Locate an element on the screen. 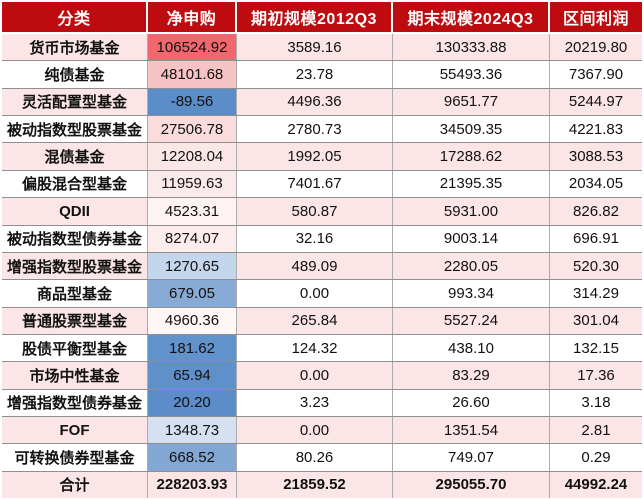 The height and width of the screenshot is (500, 644). end-scale-cell: 438.10 is located at coordinates (471, 348).